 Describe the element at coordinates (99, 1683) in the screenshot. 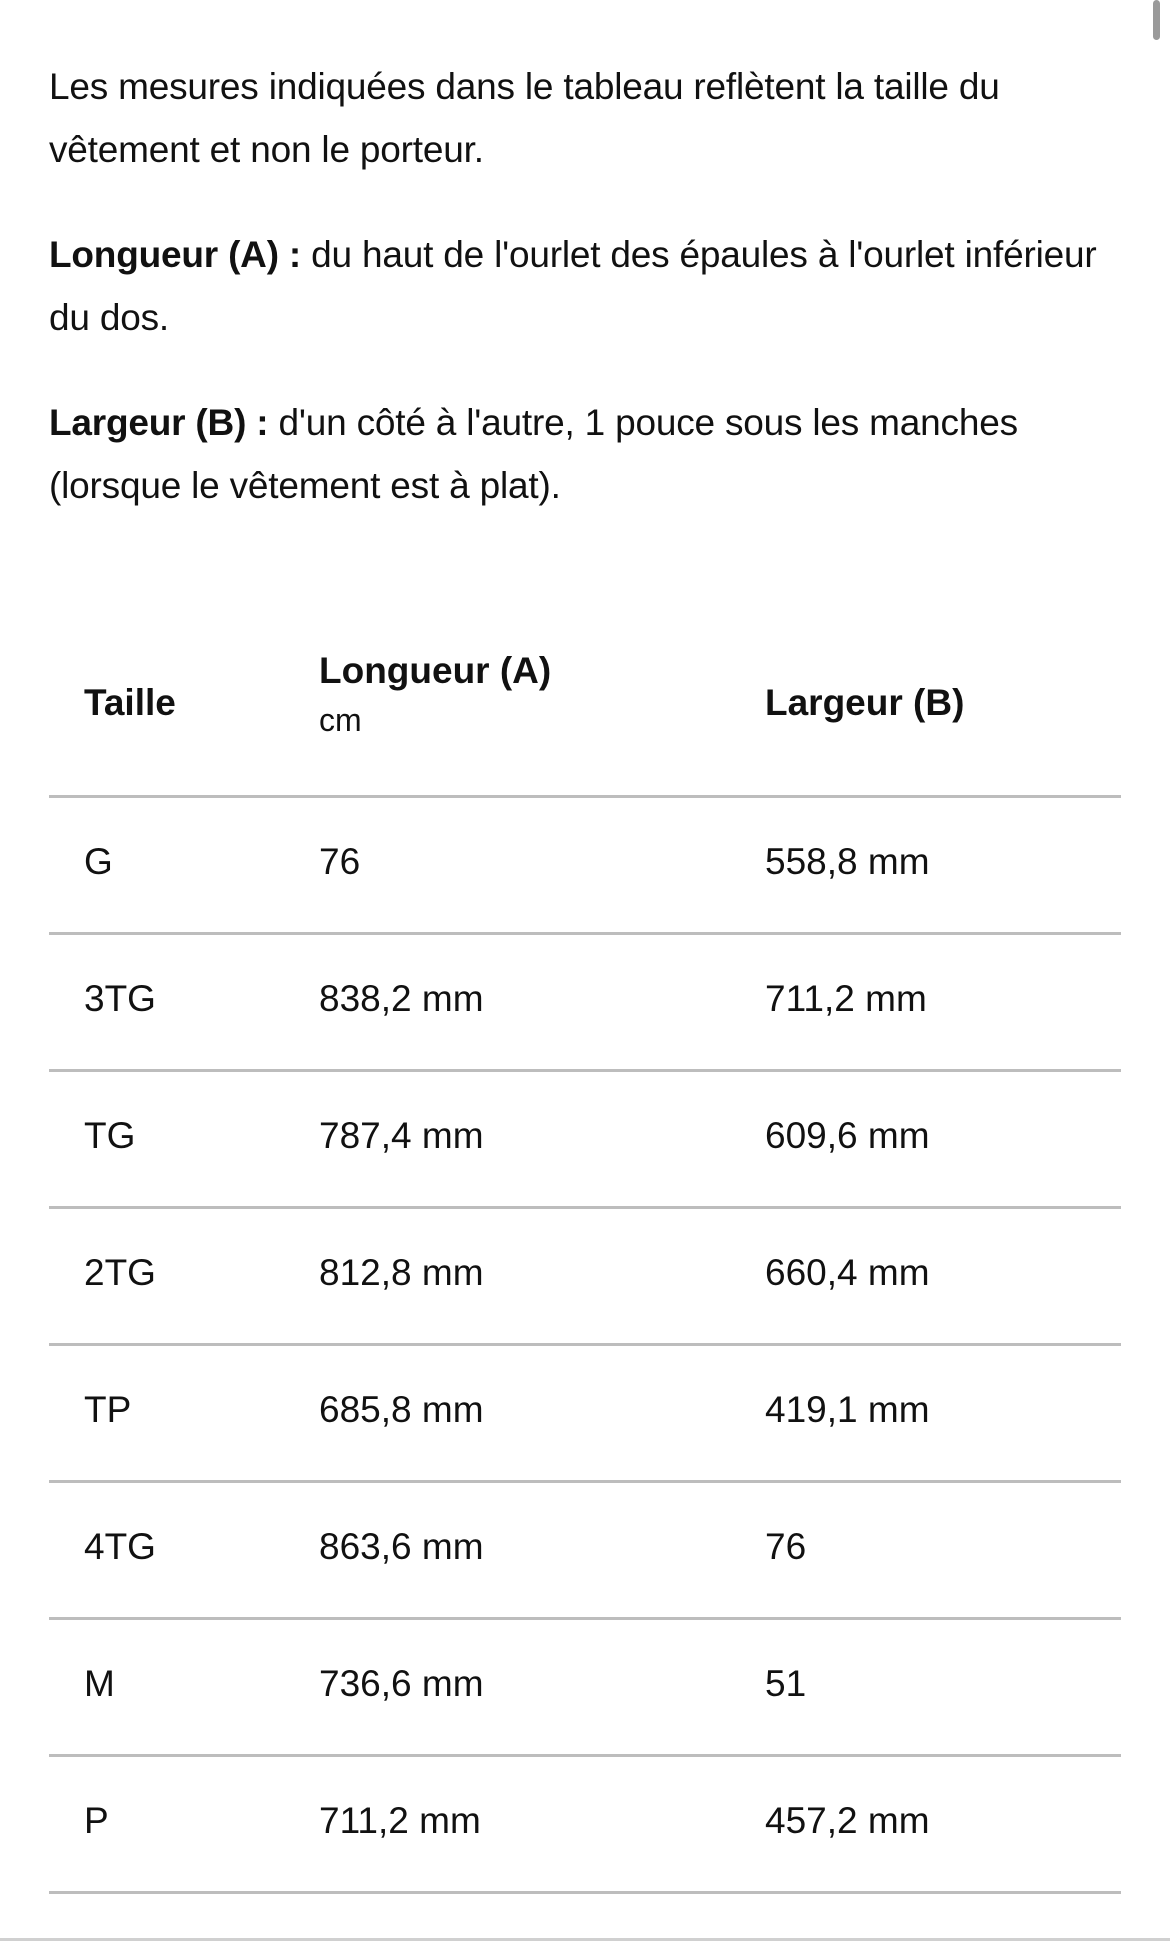

I see `cell-size: M` at that location.